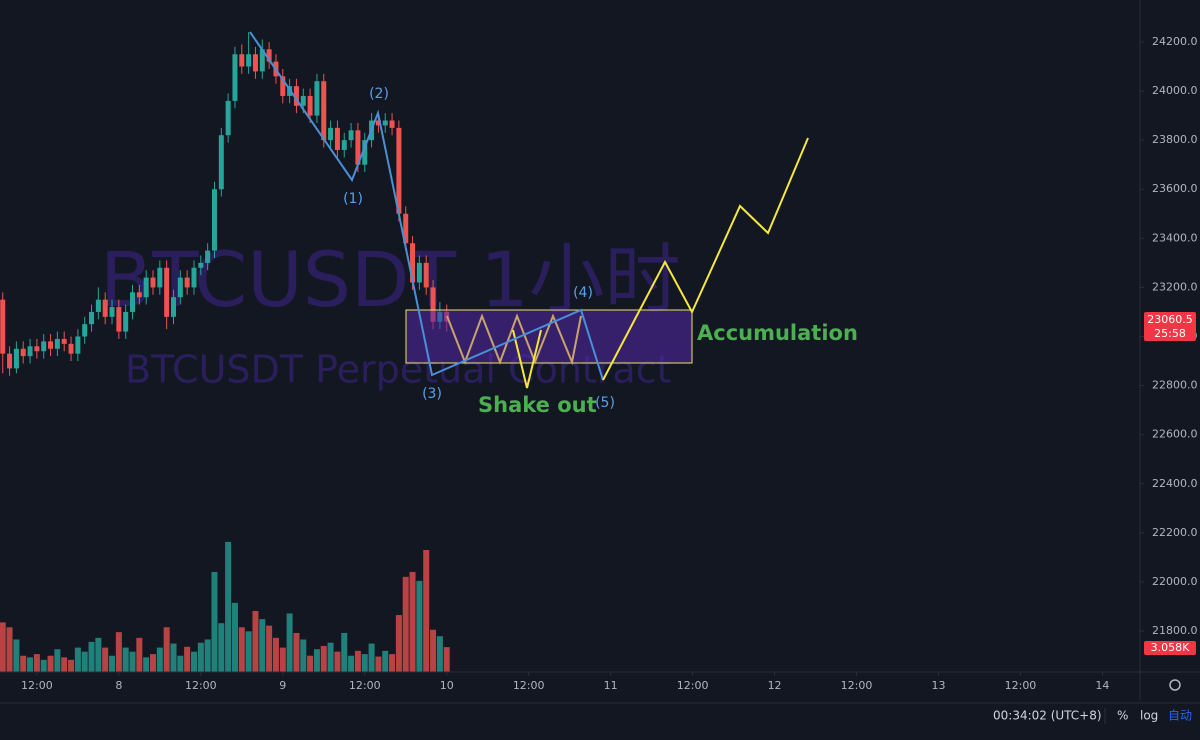  I want to click on wave-label: (5), so click(605, 403).